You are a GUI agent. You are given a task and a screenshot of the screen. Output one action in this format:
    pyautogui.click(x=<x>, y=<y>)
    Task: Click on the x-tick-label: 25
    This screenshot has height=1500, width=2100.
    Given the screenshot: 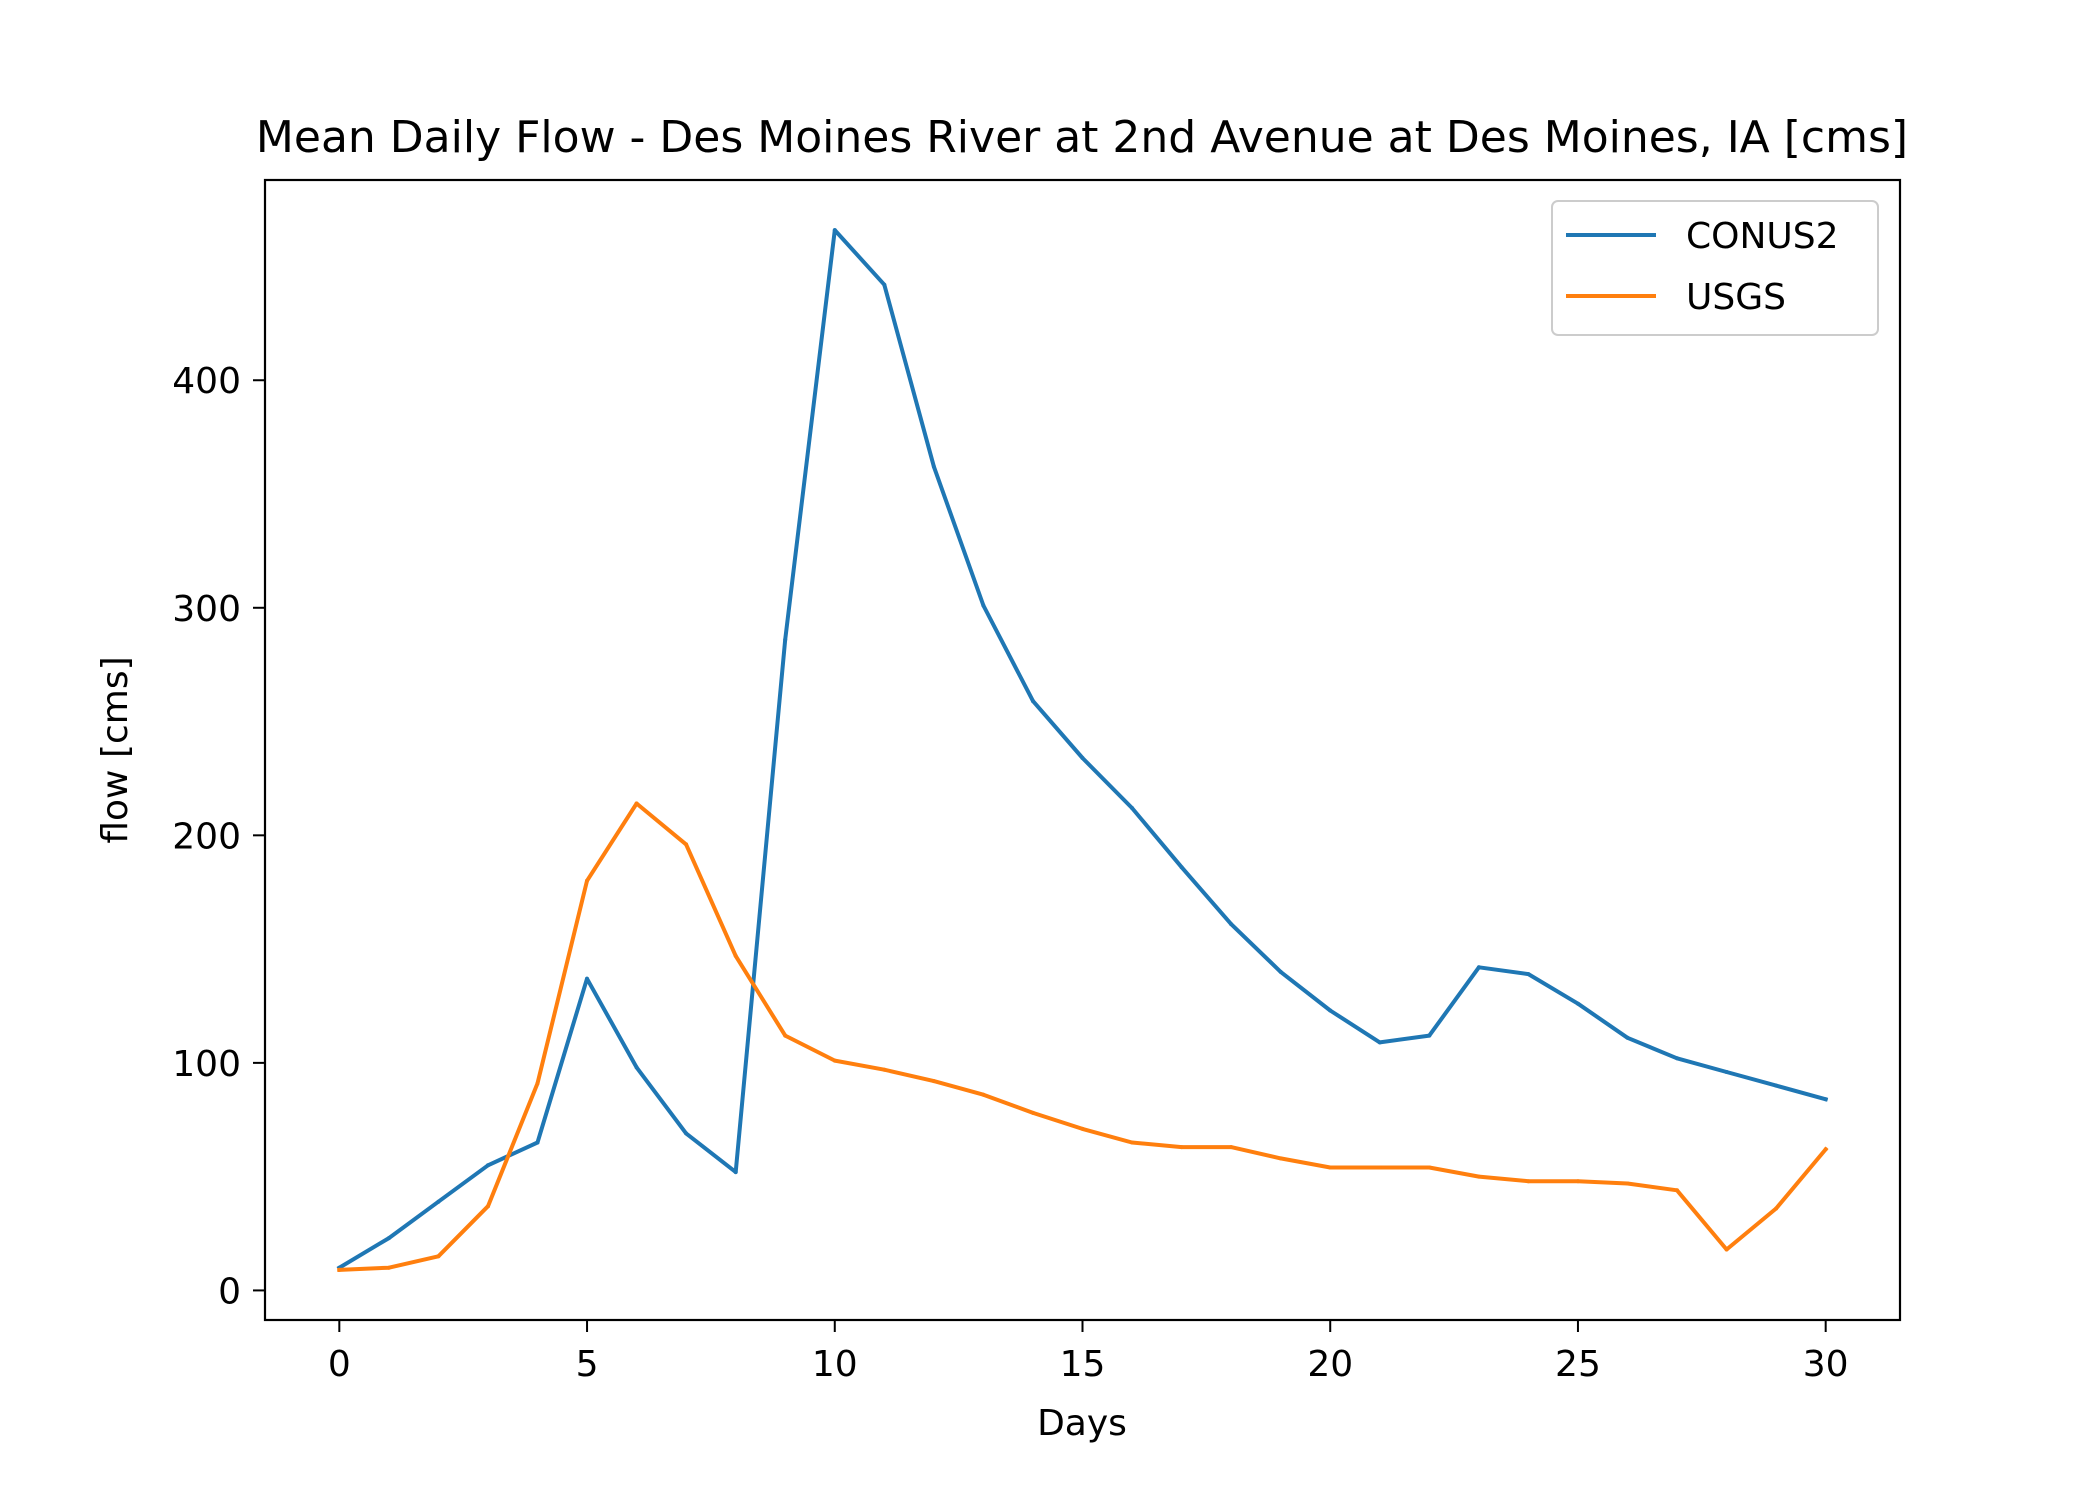 What is the action you would take?
    pyautogui.click(x=1578, y=1364)
    